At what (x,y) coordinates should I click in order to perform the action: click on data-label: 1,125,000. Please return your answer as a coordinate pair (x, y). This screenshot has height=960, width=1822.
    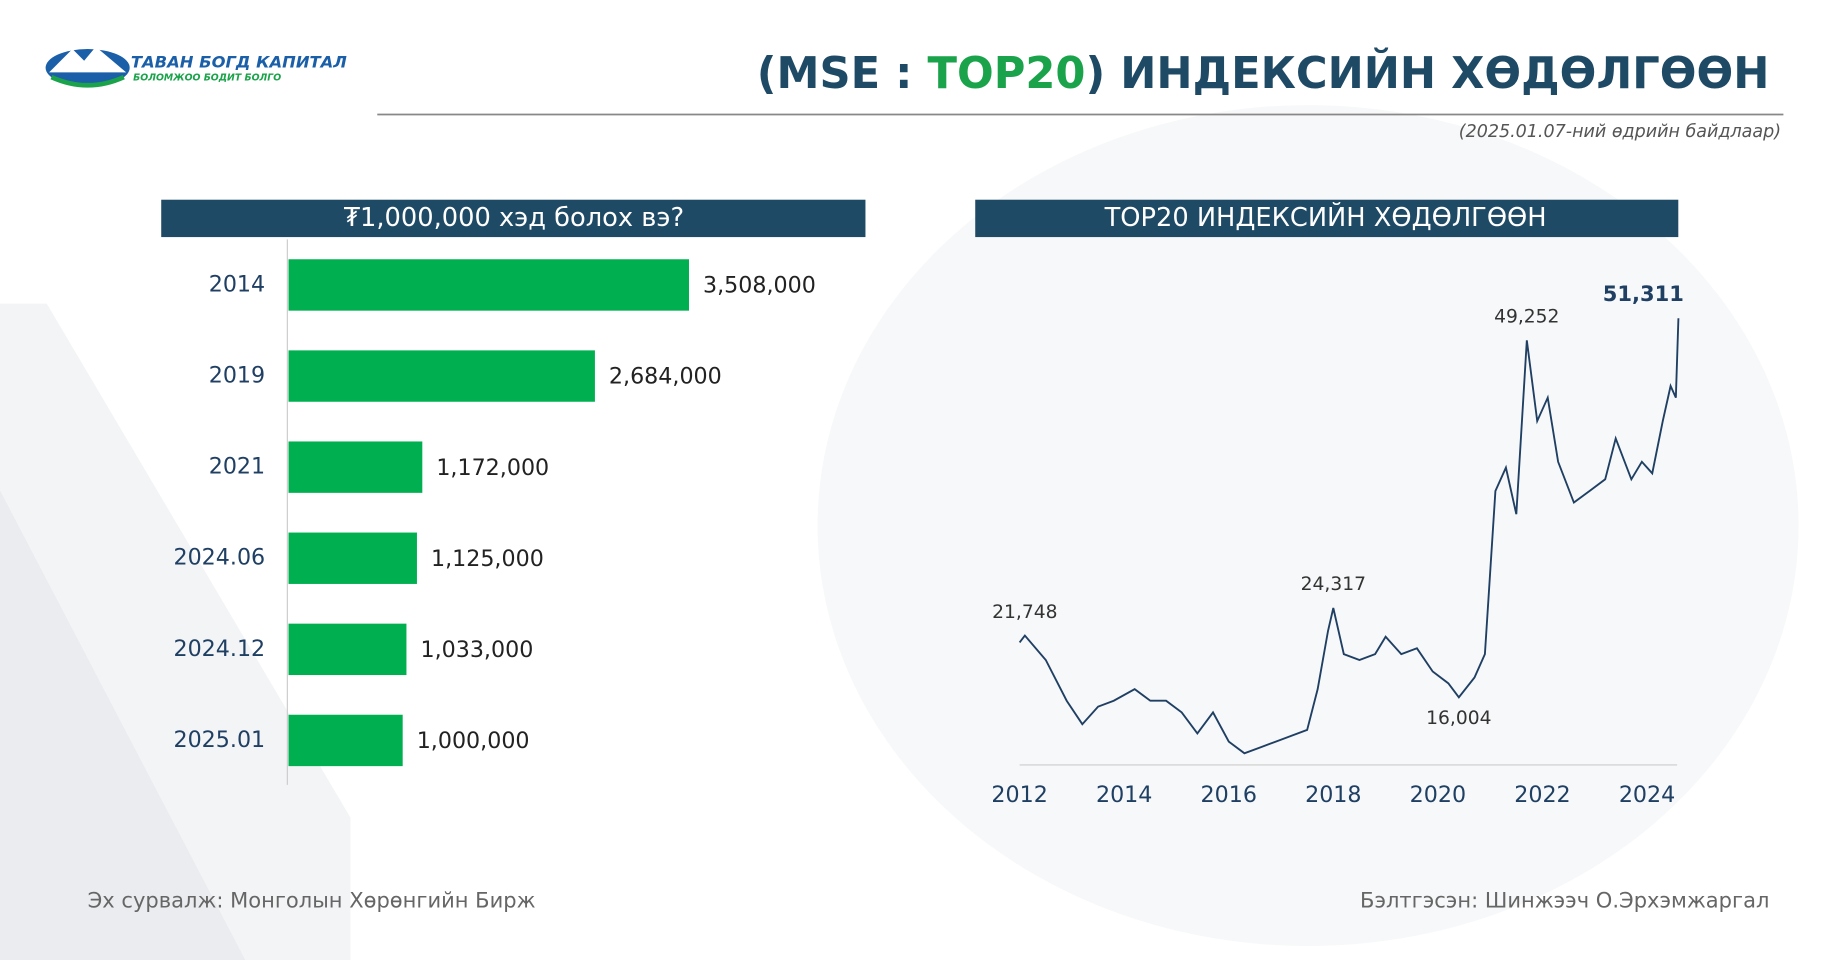
    Looking at the image, I should click on (487, 559).